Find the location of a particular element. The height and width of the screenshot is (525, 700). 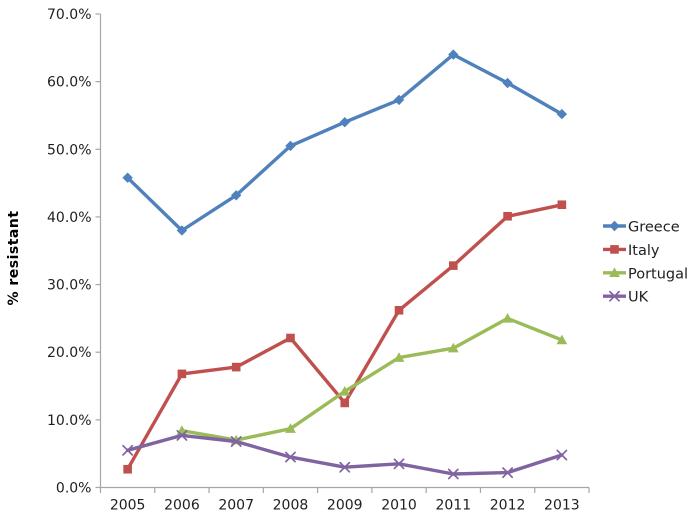

y-axis-title: % resistant is located at coordinates (14, 257).